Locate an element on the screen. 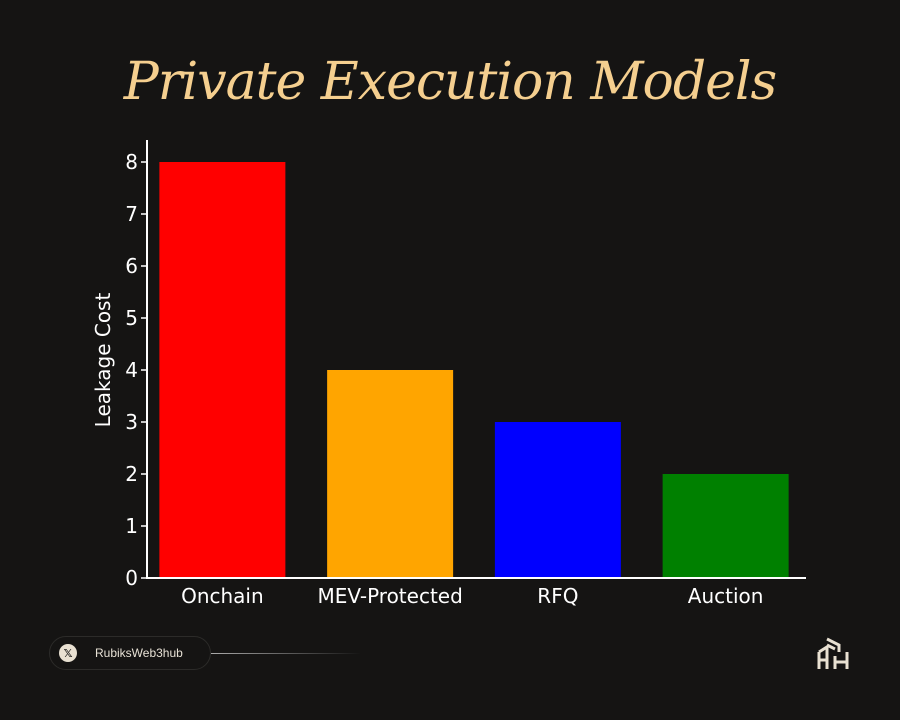 The image size is (900, 720). x-icon: 𝕏 is located at coordinates (68, 653).